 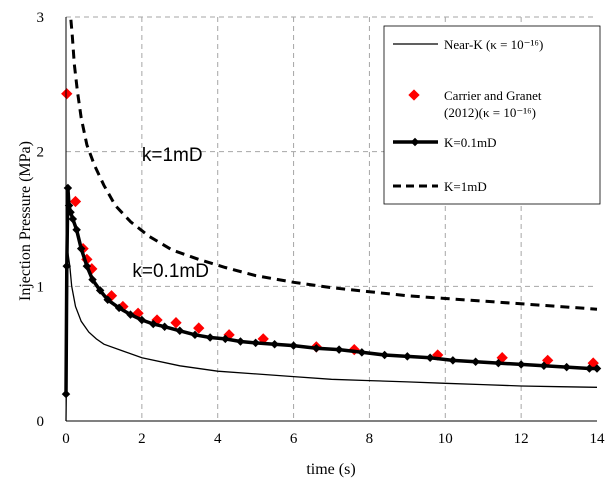 What do you see at coordinates (170, 271) in the screenshot?
I see `annotation-k-0-1md: k=0.1mD` at bounding box center [170, 271].